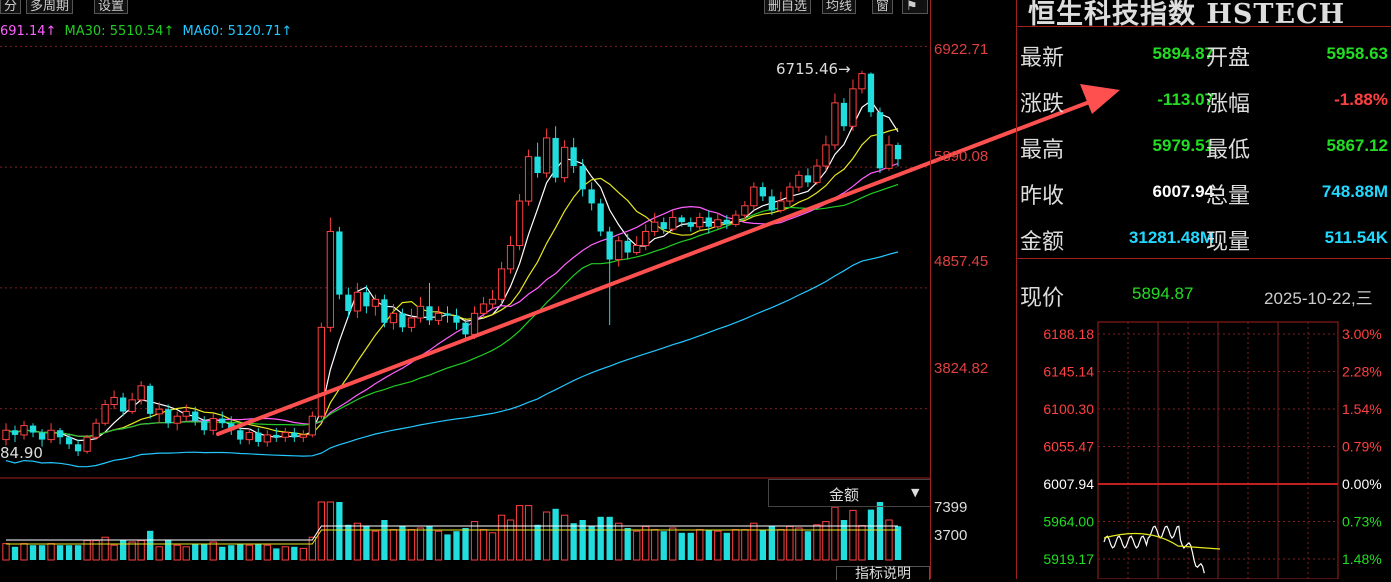 This screenshot has width=1391, height=582. Describe the element at coordinates (1228, 196) in the screenshot. I see `quote-label: 总量` at that location.